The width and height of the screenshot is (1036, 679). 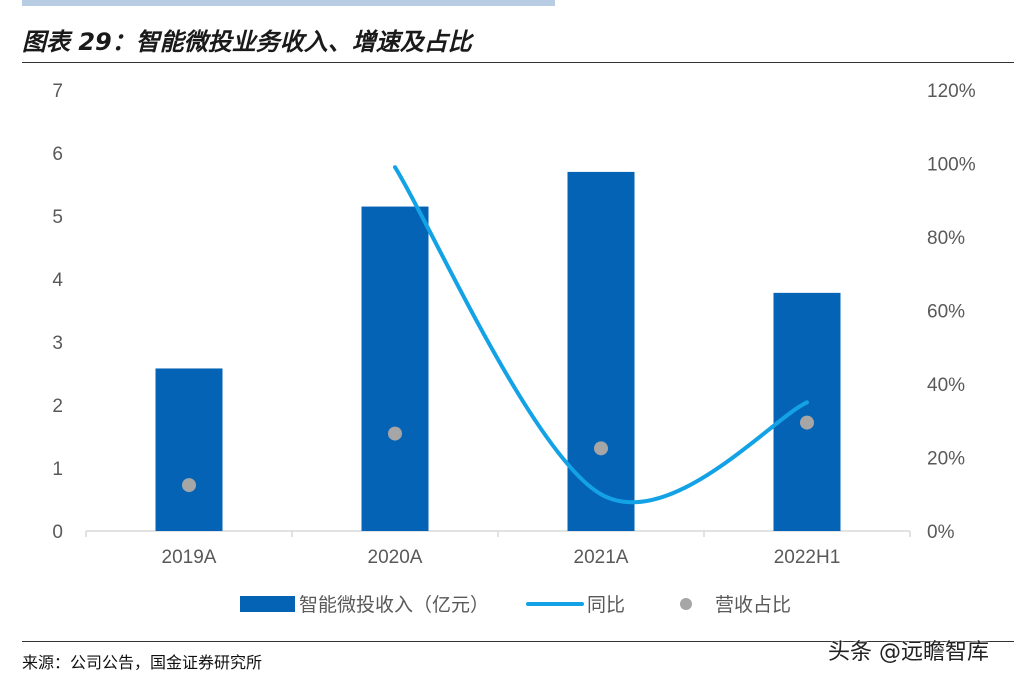 I want to click on bar-2021A, so click(x=601, y=351).